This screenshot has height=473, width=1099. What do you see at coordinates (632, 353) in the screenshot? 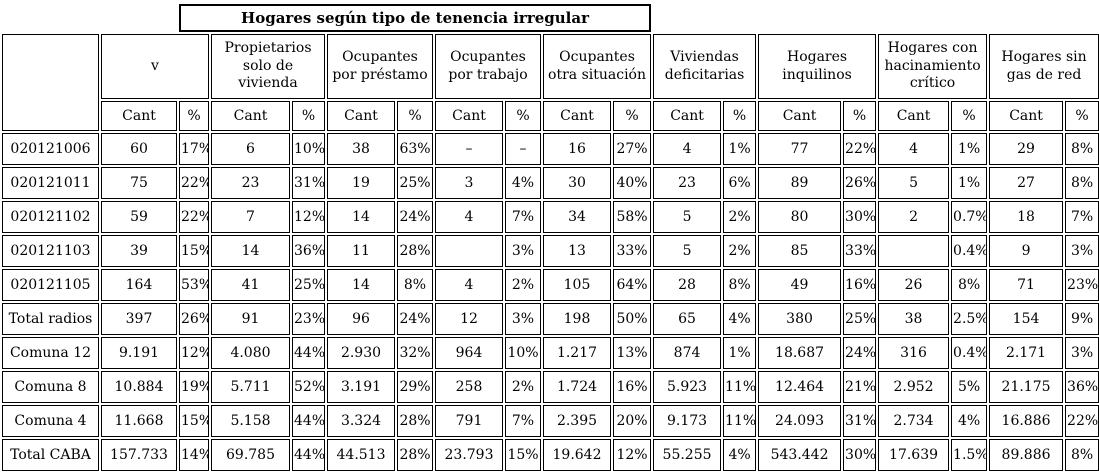
I see `cell: 13%` at bounding box center [632, 353].